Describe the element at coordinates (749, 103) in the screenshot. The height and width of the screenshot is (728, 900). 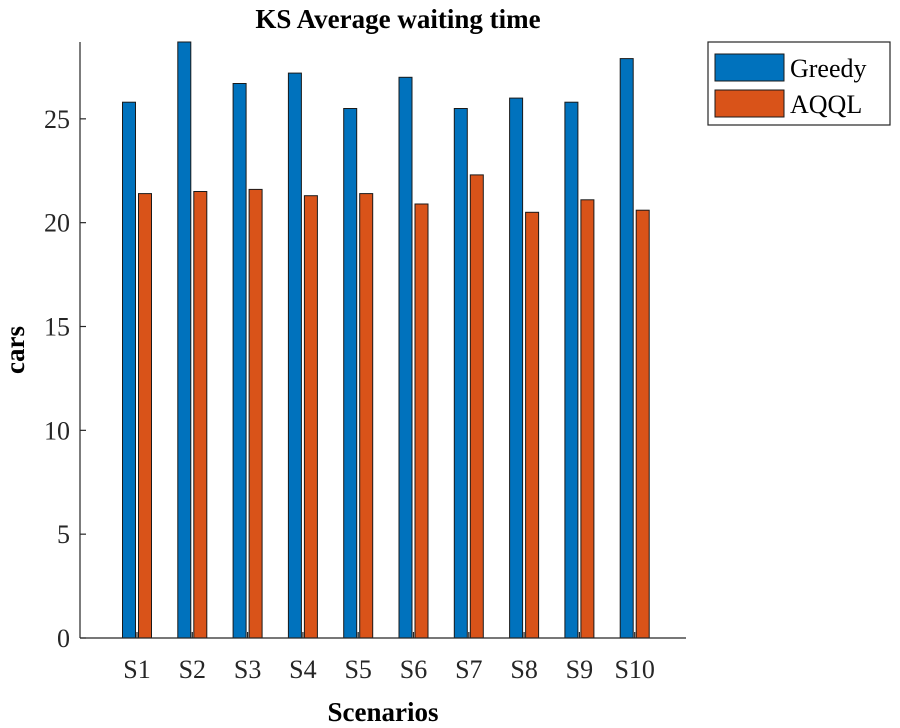
I see `legend-swatch-aqql` at that location.